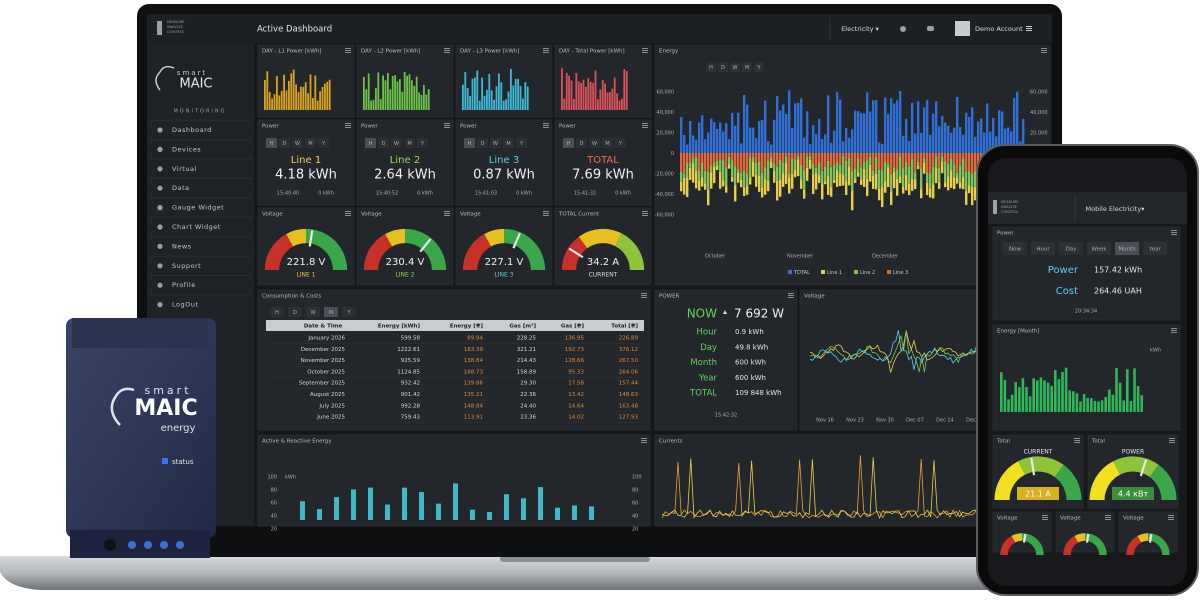 The width and height of the screenshot is (1200, 600). I want to click on device-body, so click(141, 428).